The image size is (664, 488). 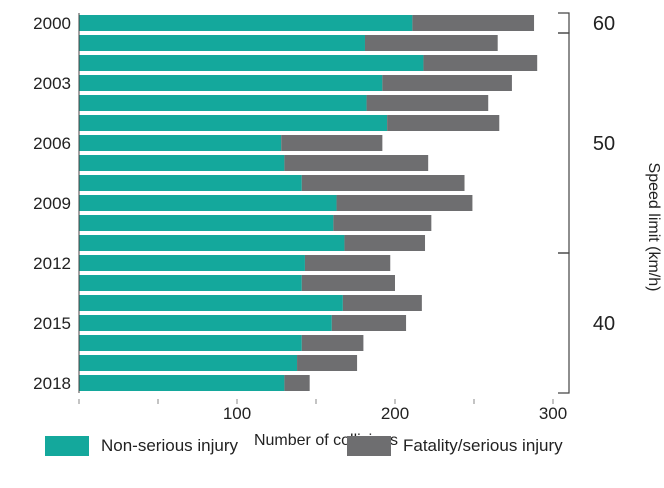 I want to click on bar-fatality-serious-2016, so click(x=332, y=343).